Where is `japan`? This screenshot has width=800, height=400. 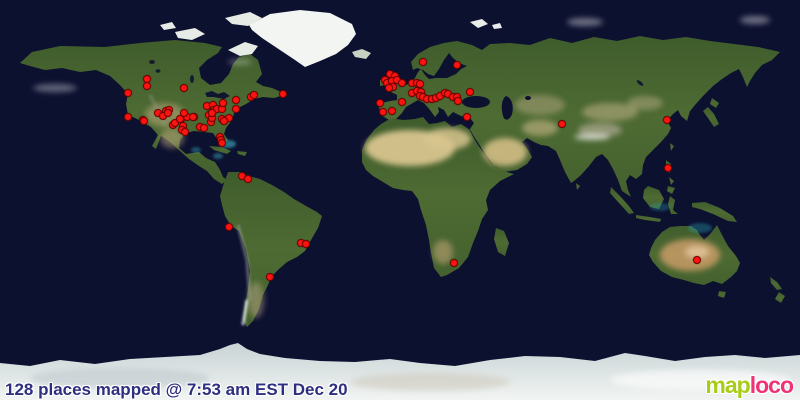
japan is located at coordinates (711, 112).